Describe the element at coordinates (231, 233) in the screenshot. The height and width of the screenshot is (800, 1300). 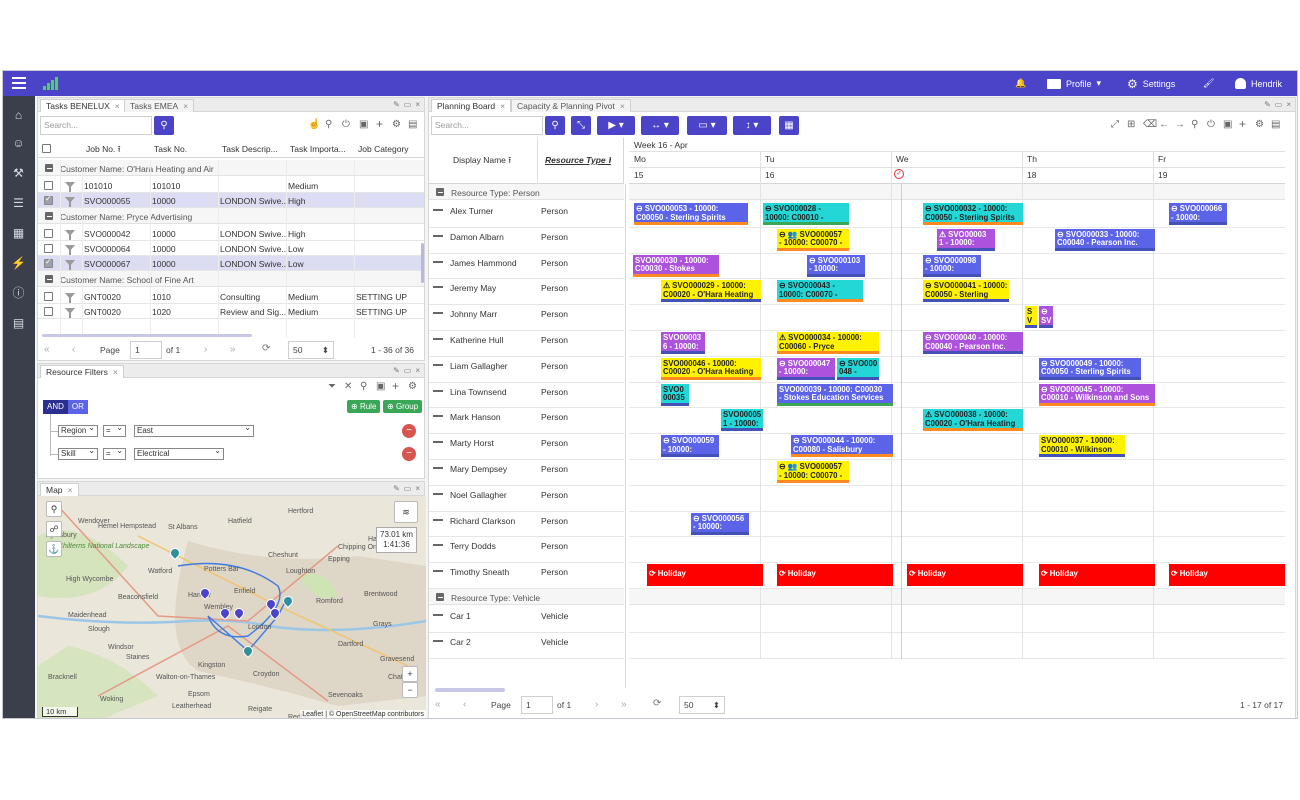
I see `table-row: SVO000042 10000 LONDON Swive... High` at that location.